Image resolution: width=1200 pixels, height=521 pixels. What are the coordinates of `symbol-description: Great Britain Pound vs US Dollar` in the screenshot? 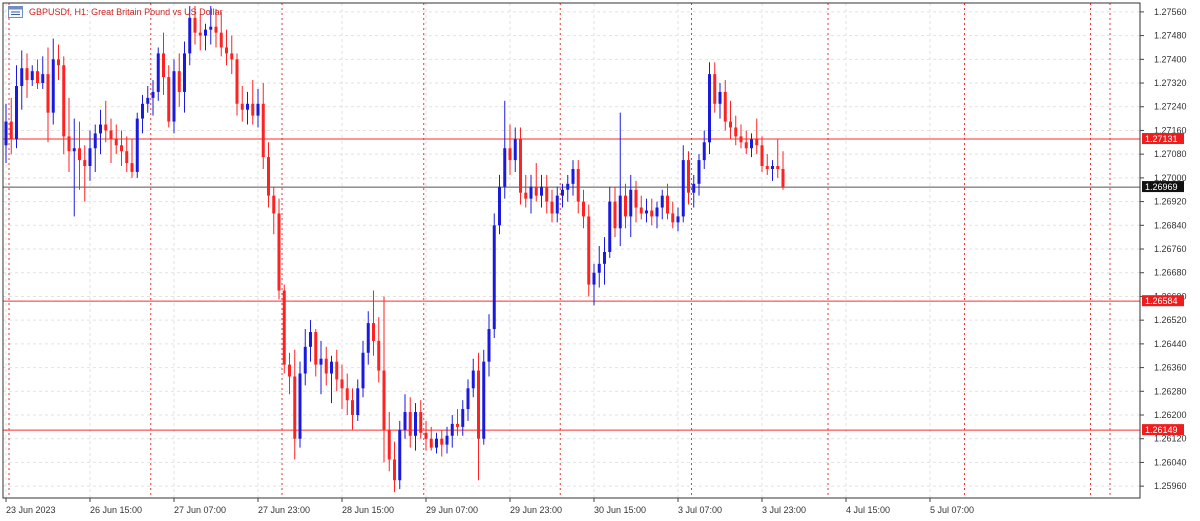 It's located at (157, 12).